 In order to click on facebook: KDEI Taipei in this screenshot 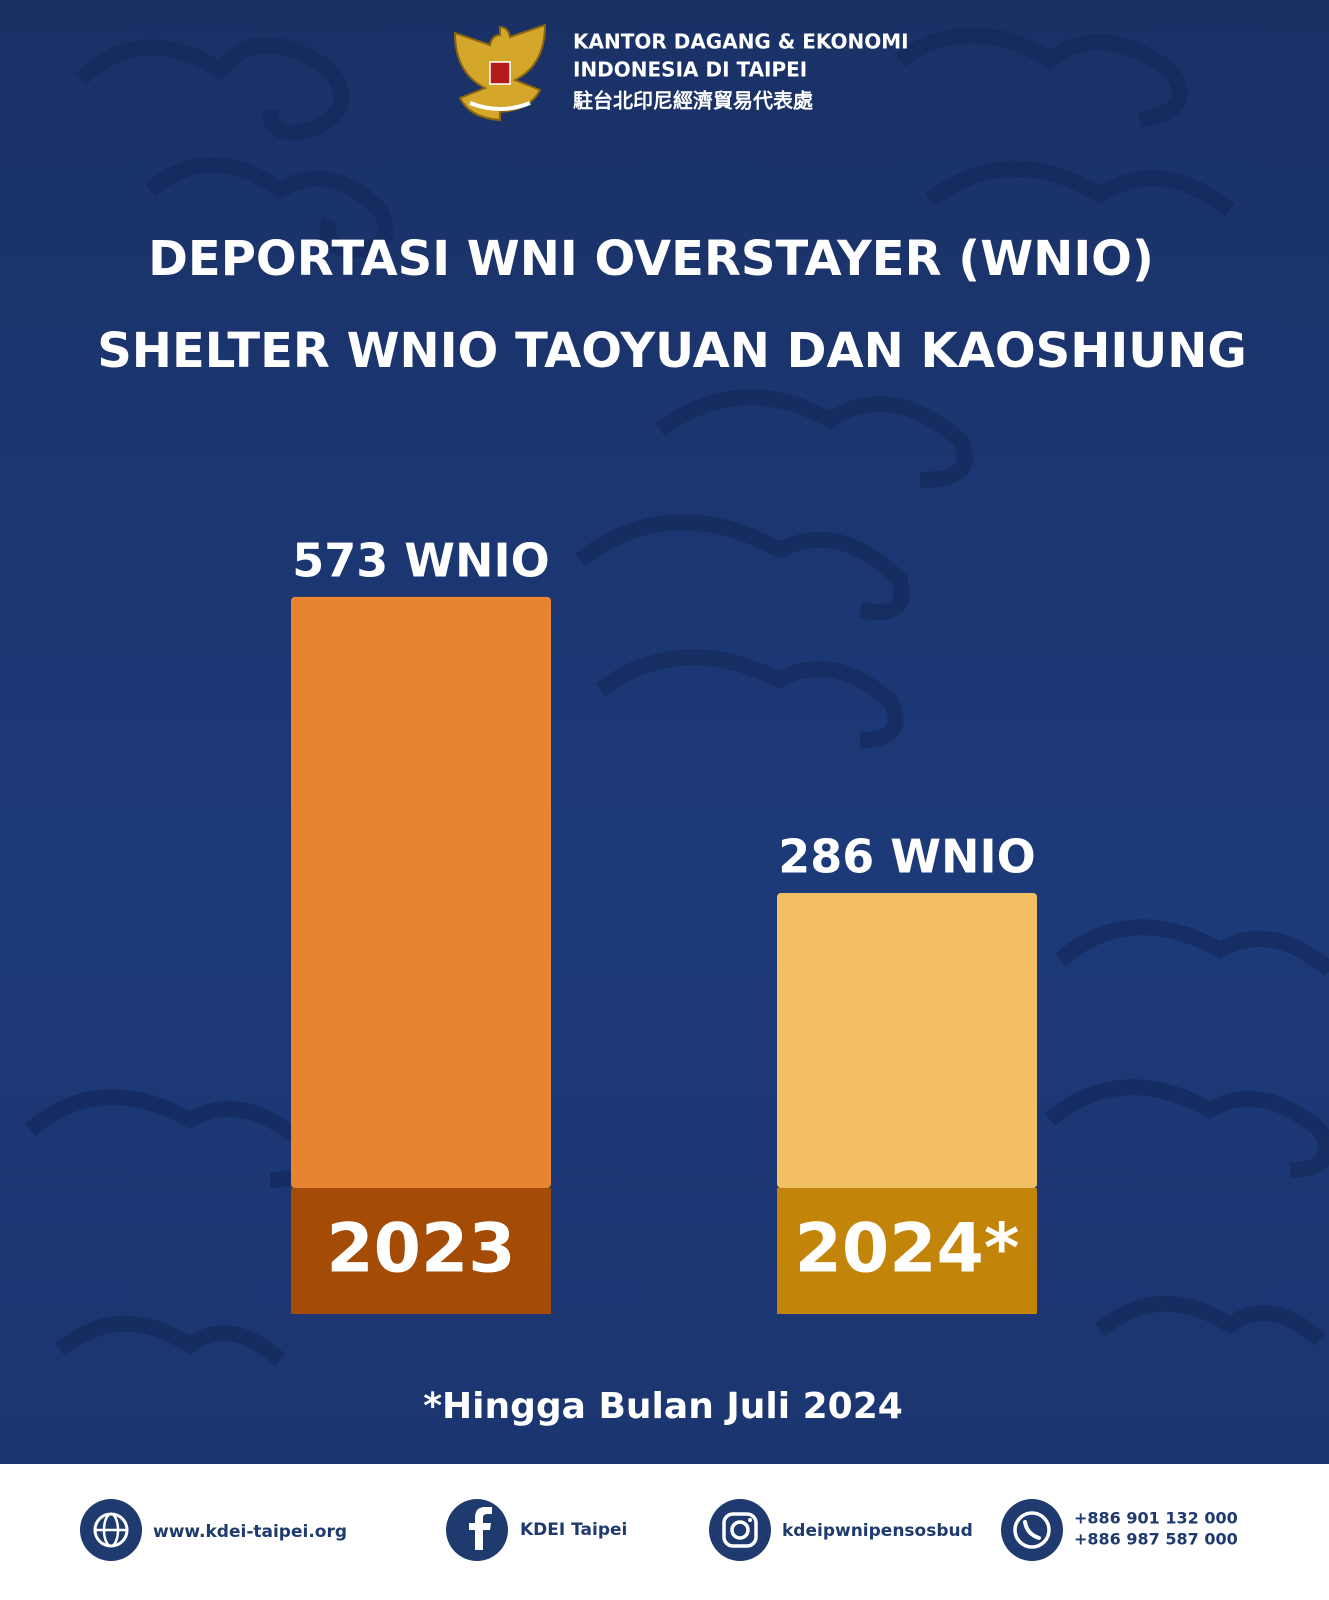, I will do `click(573, 1530)`.